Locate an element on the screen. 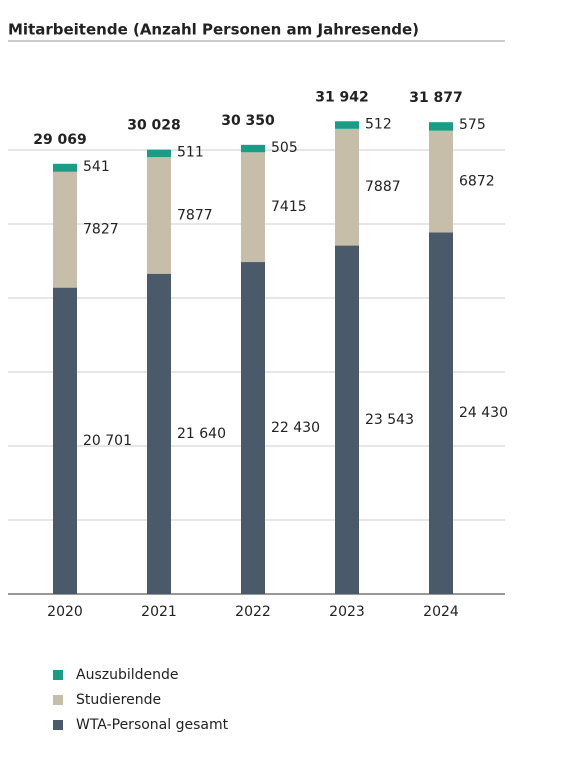  legend-label: Studierende is located at coordinates (118, 700).